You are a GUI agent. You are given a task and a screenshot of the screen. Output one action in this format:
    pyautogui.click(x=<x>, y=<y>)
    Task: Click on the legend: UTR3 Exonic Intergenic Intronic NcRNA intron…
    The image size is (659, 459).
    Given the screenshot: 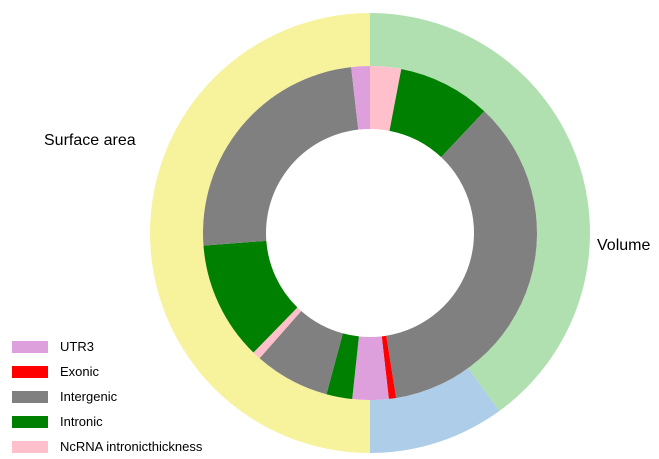 What is the action you would take?
    pyautogui.click(x=107, y=396)
    